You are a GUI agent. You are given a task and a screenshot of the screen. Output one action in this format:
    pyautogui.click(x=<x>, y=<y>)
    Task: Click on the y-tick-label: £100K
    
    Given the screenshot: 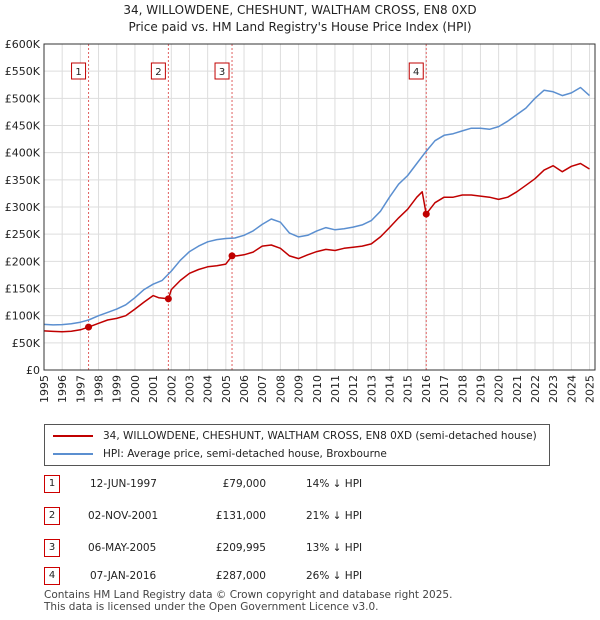 What is the action you would take?
    pyautogui.click(x=23, y=316)
    